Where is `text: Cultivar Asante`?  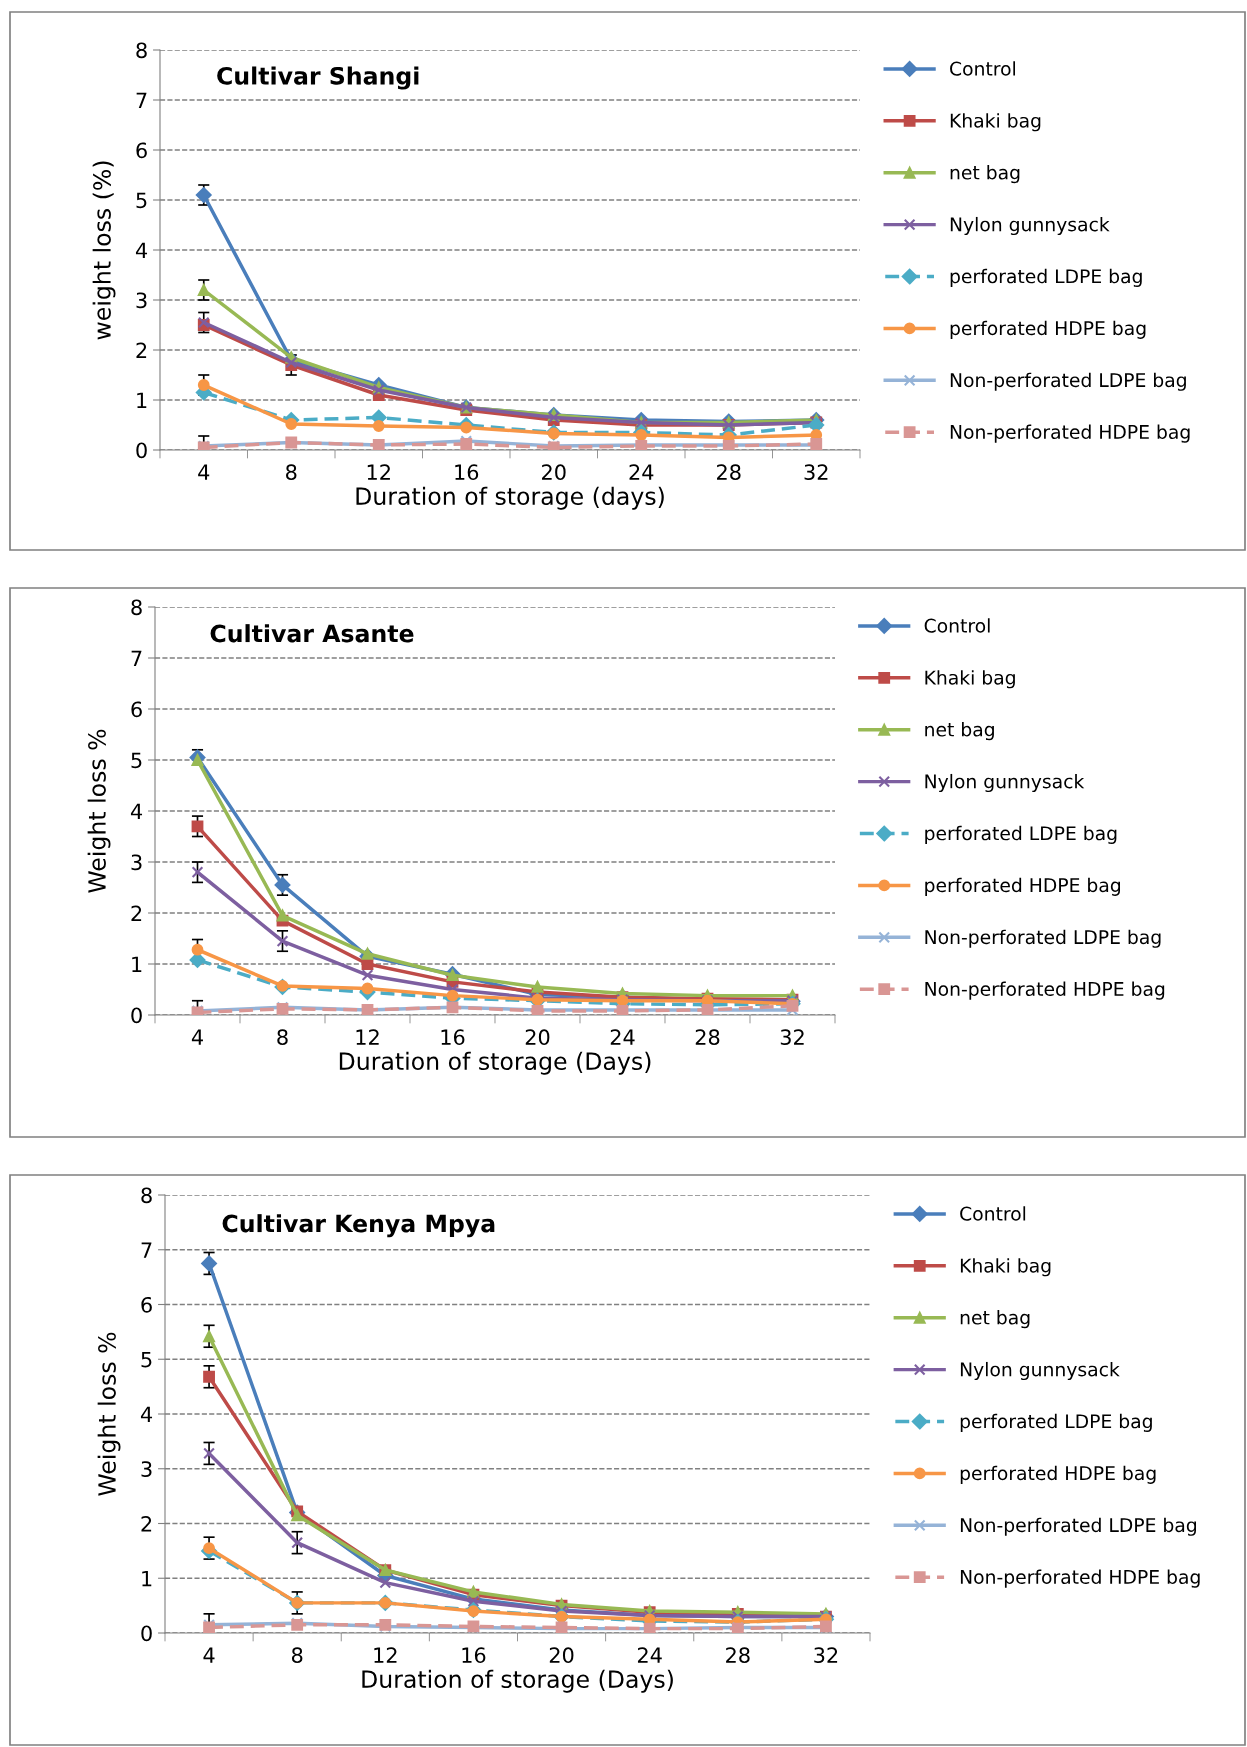
text: Cultivar Asante is located at coordinates (312, 633).